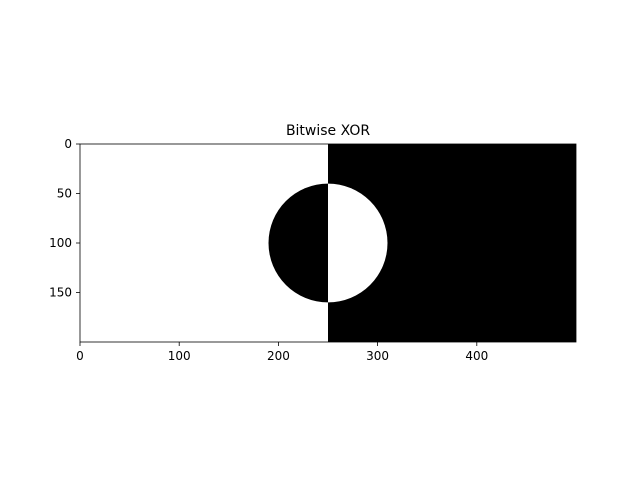 This screenshot has height=480, width=640. I want to click on y-axis: 0 50 100 150, so click(64, 218).